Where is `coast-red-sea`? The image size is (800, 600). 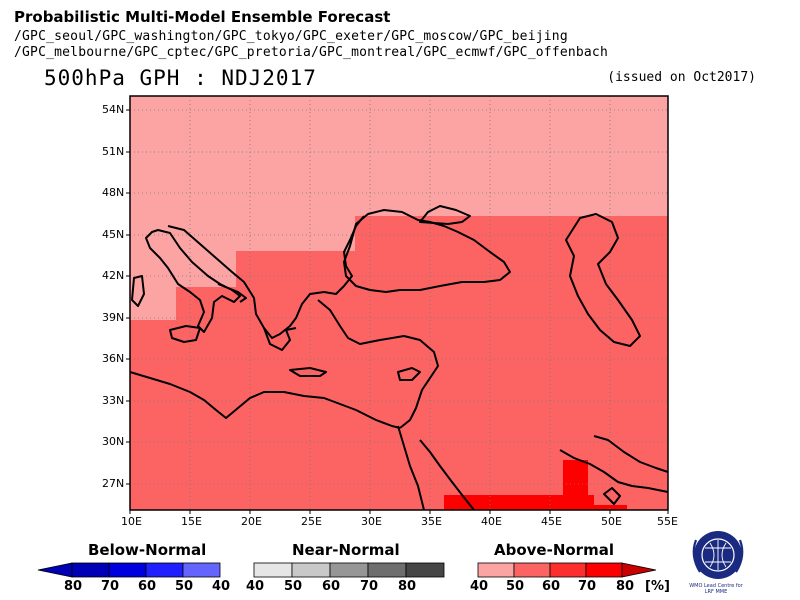
coast-red-sea is located at coordinates (436, 468).